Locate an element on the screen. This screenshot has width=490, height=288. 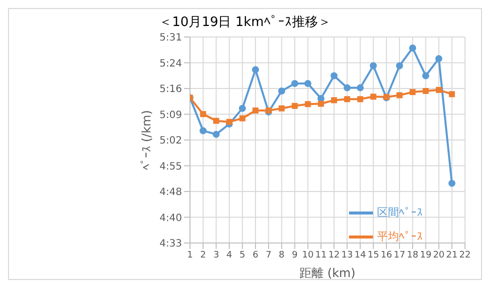
y-tick-label: 5:24 is located at coordinates (171, 64).